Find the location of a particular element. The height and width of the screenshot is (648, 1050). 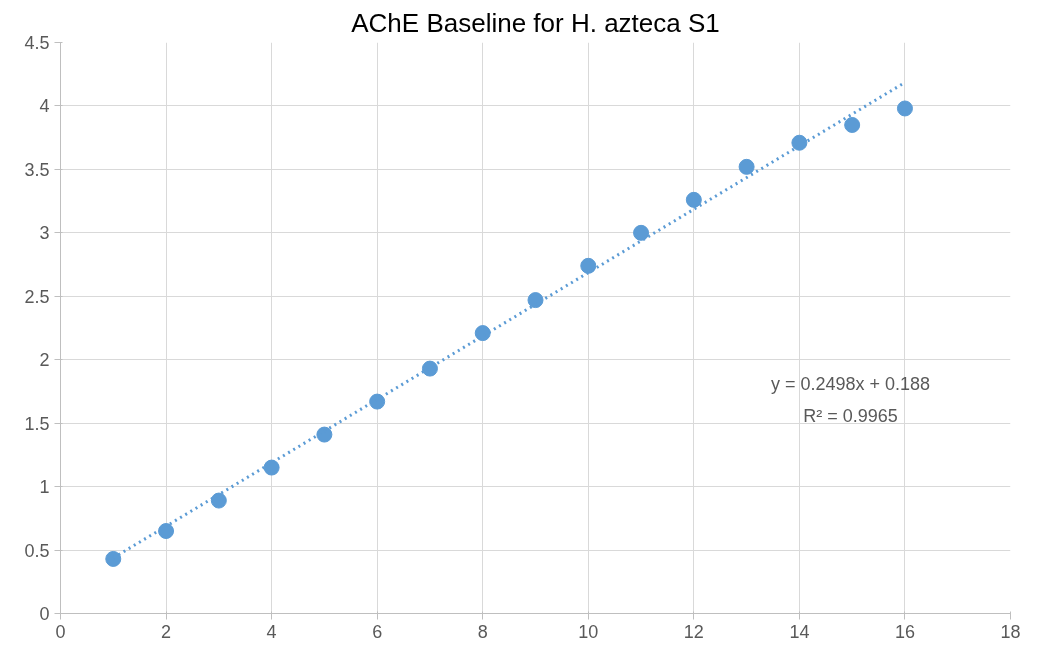

y-tick-label: 4 is located at coordinates (44, 106).